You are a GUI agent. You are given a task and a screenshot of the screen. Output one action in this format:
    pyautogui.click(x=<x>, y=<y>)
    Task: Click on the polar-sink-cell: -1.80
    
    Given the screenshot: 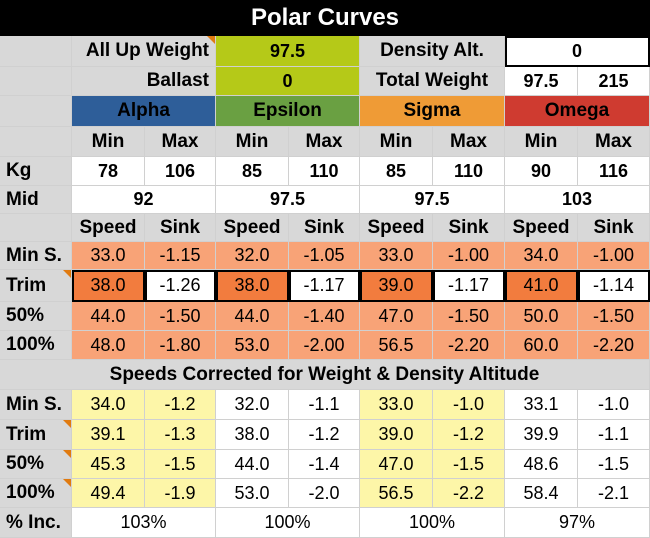 What is the action you would take?
    pyautogui.click(x=180, y=345)
    